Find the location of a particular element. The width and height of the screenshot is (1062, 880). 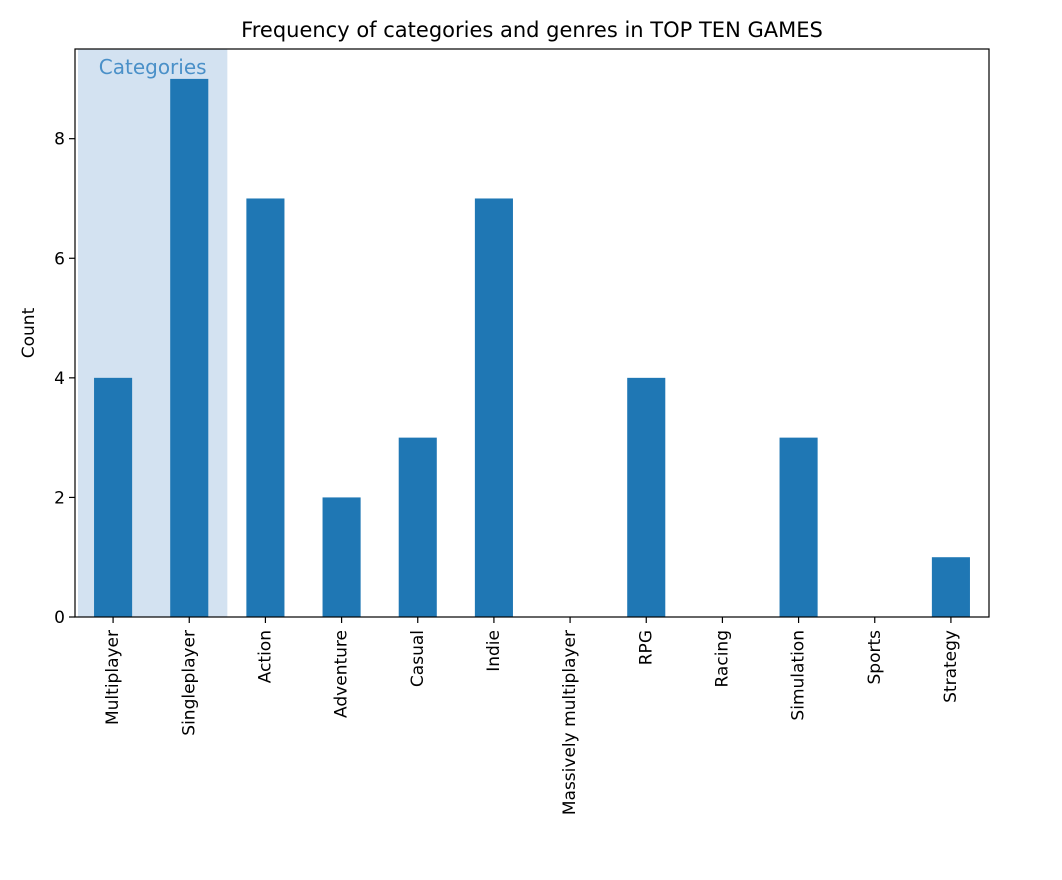

y-tick-label: 6 is located at coordinates (59, 259).